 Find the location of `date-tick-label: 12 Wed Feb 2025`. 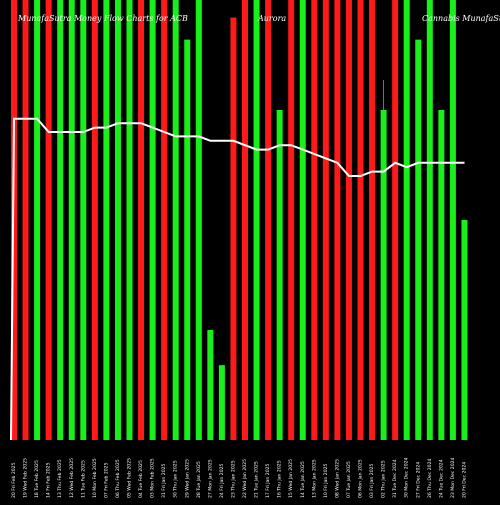

date-tick-label: 12 Wed Feb 2025 is located at coordinates (72, 478).